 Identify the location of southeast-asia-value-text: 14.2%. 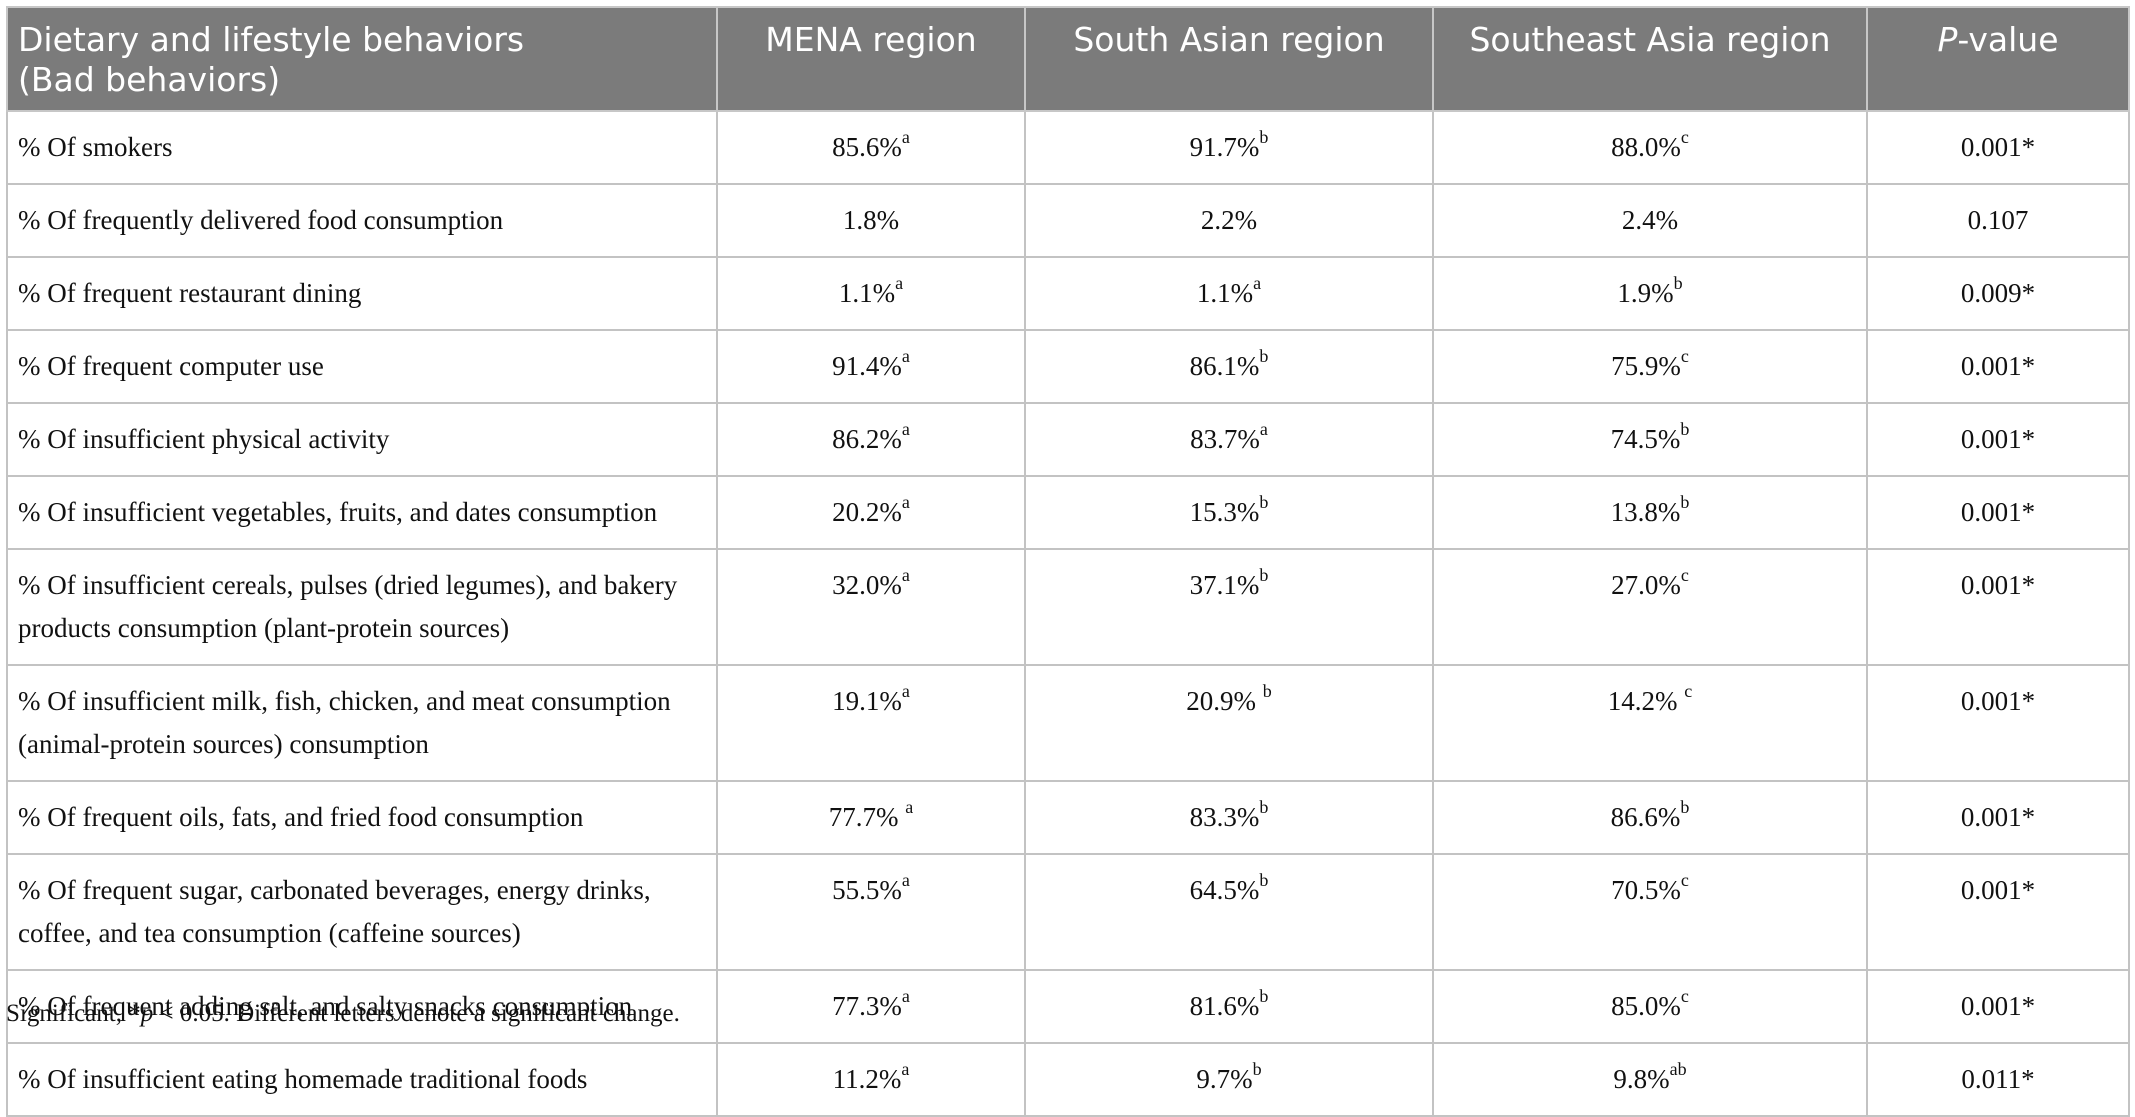
(1646, 701).